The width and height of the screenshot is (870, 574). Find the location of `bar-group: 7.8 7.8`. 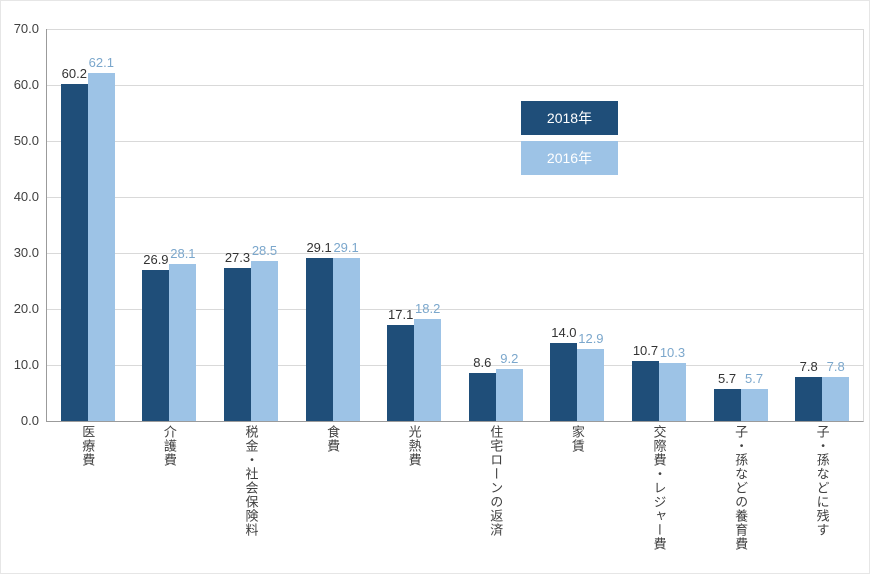

bar-group: 7.8 7.8 is located at coordinates (822, 225).